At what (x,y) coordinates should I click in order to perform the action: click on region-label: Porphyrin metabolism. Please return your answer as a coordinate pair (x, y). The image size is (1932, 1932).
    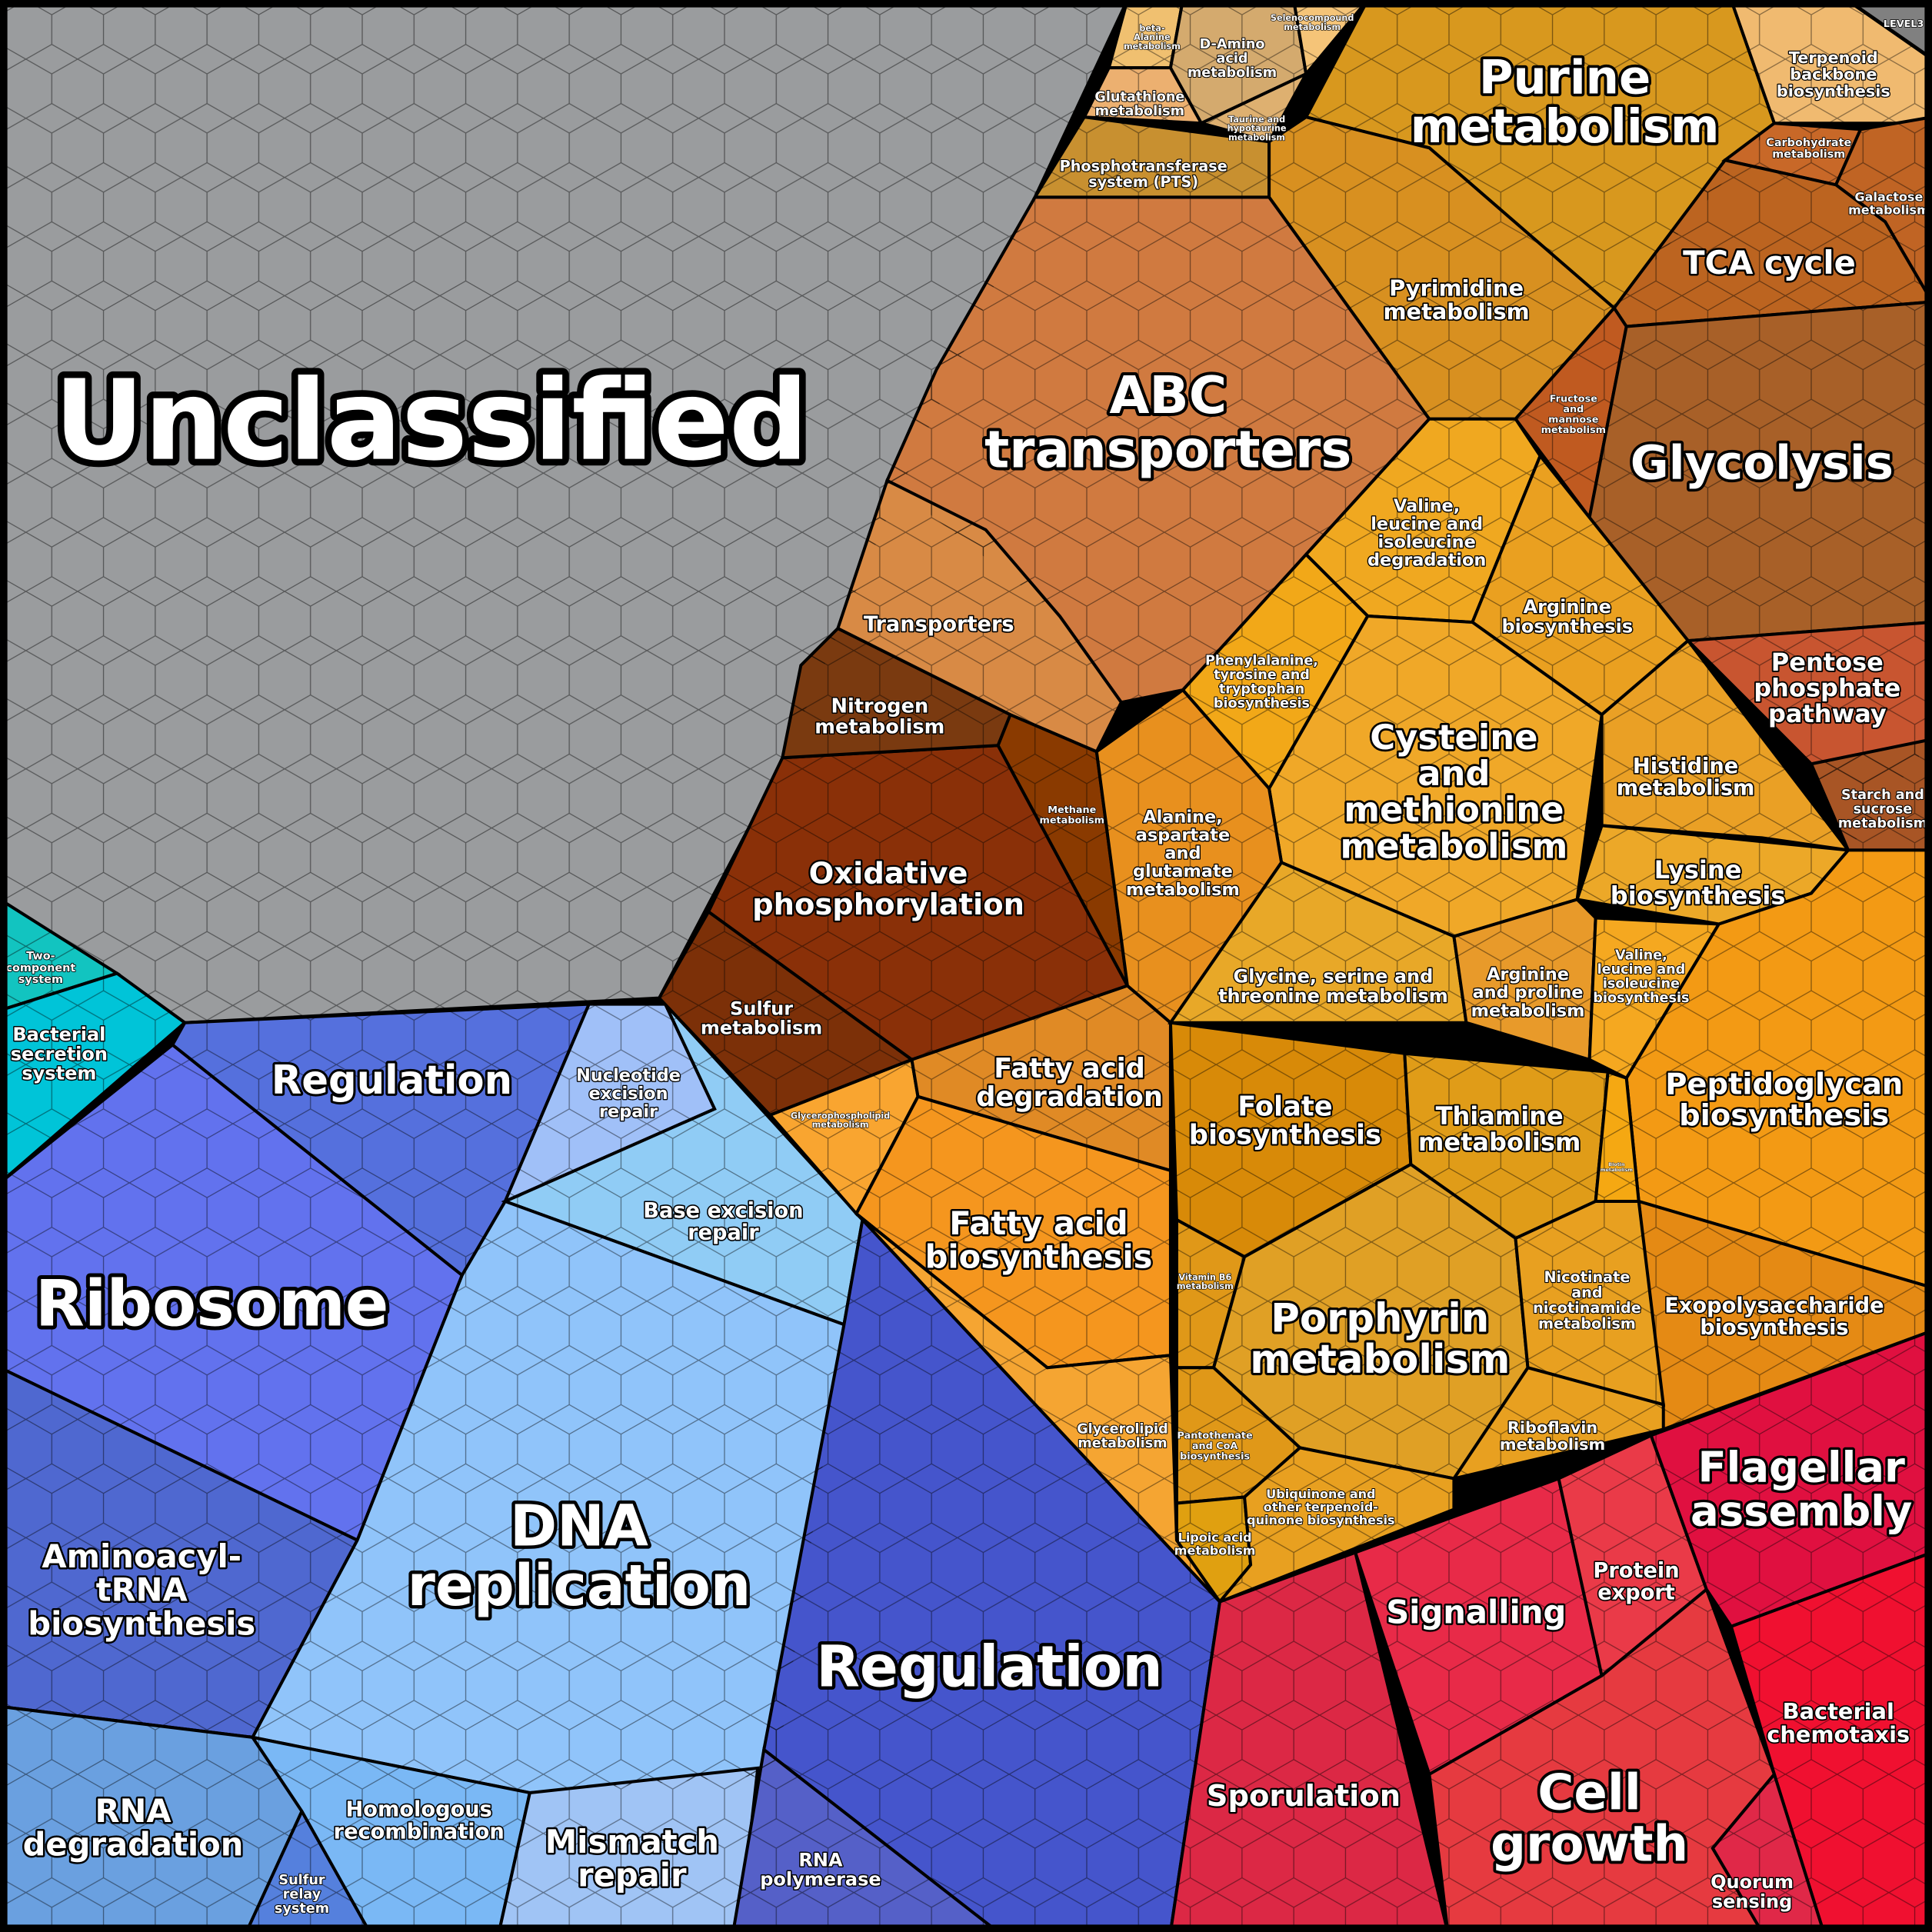
    Looking at the image, I should click on (1380, 1339).